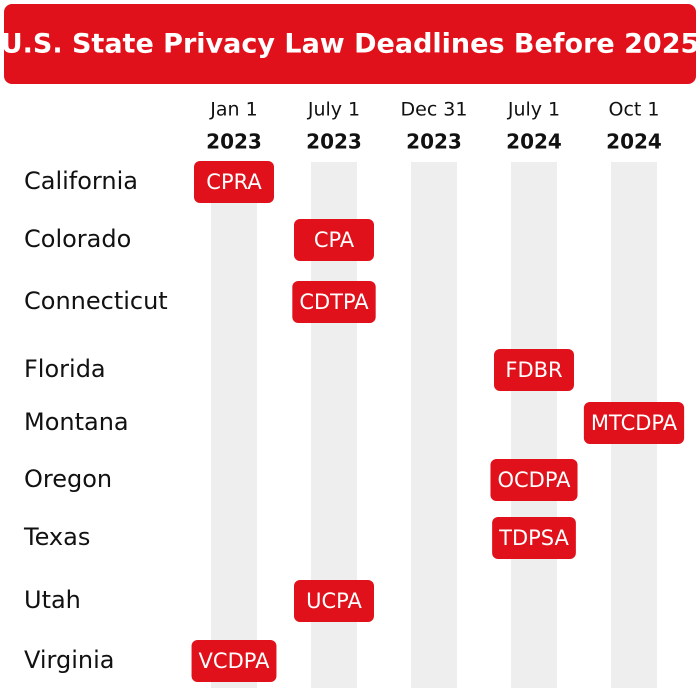 The width and height of the screenshot is (700, 700). I want to click on law-badge: OCDPA, so click(534, 480).